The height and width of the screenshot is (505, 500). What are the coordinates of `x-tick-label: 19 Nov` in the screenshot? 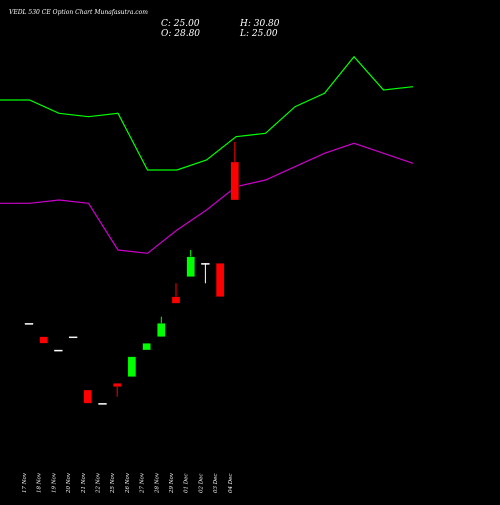 It's located at (54, 482).